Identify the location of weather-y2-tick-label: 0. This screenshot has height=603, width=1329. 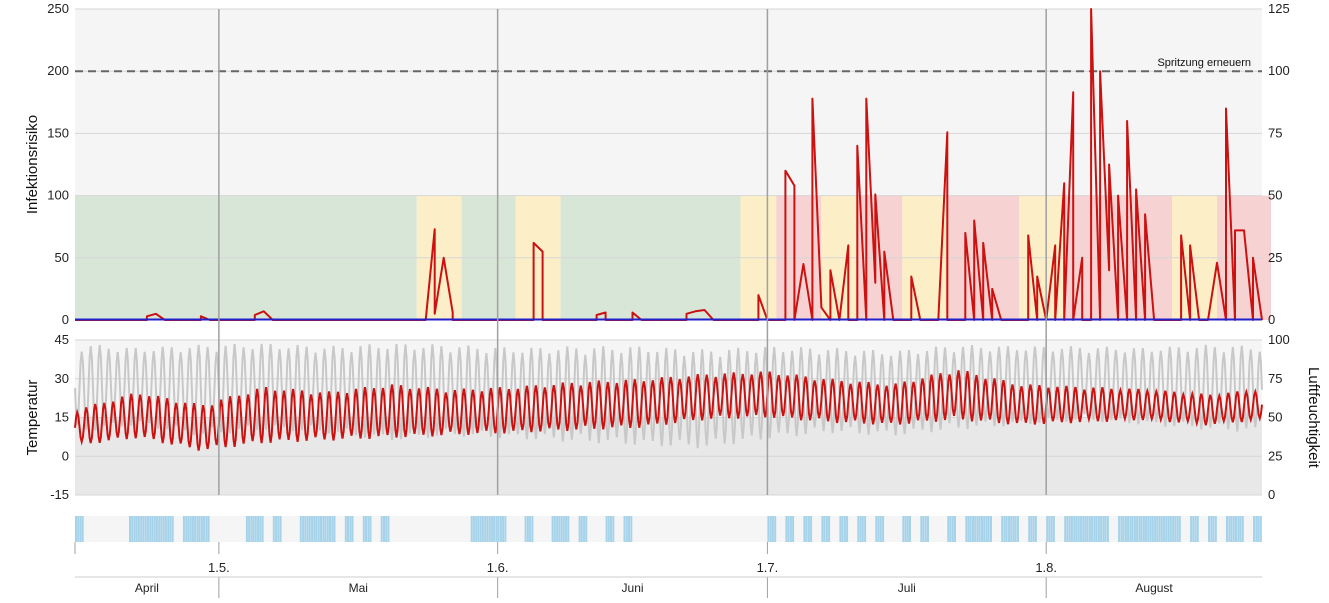
(1271, 494).